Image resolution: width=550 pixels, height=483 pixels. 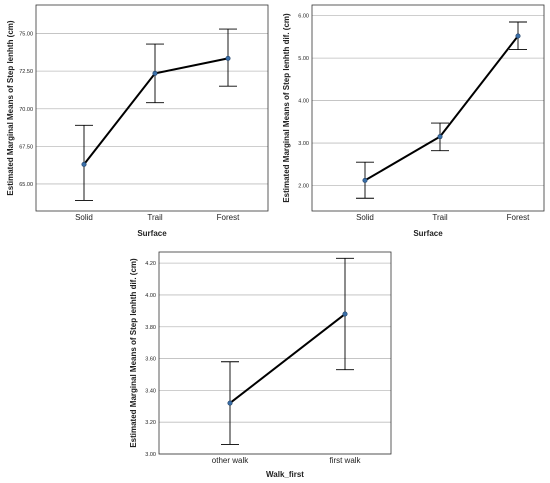 I want to click on y-tick-label: 70.00, so click(x=26, y=110).